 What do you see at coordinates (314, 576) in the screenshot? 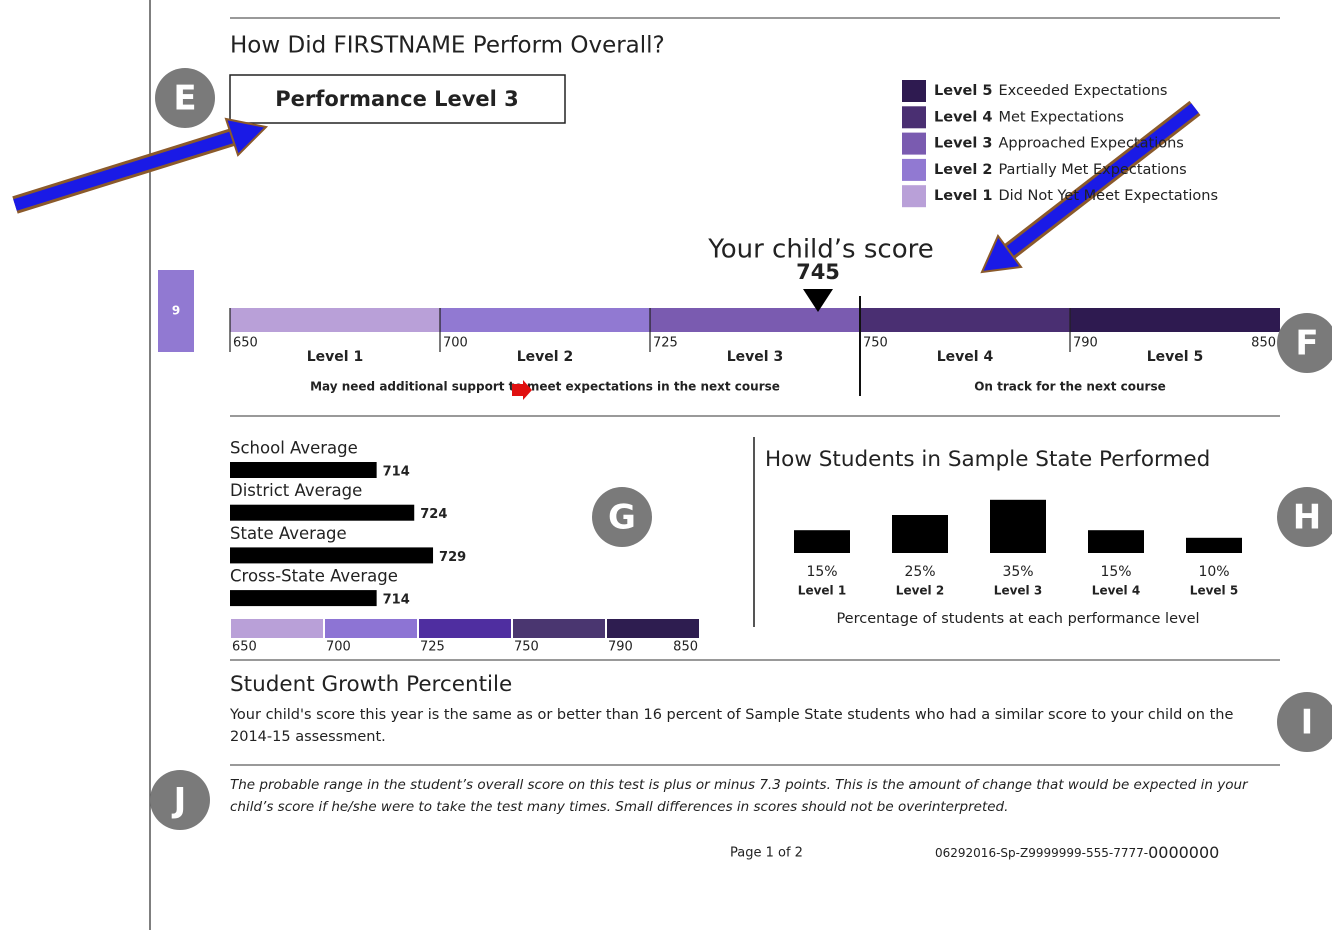
I see `average-label: Cross-State Average` at bounding box center [314, 576].